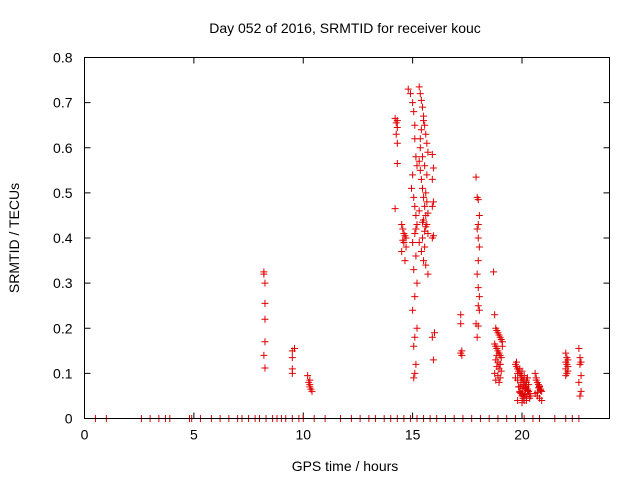  Describe the element at coordinates (63, 283) in the screenshot. I see `y-tick-label: 0.3` at that location.